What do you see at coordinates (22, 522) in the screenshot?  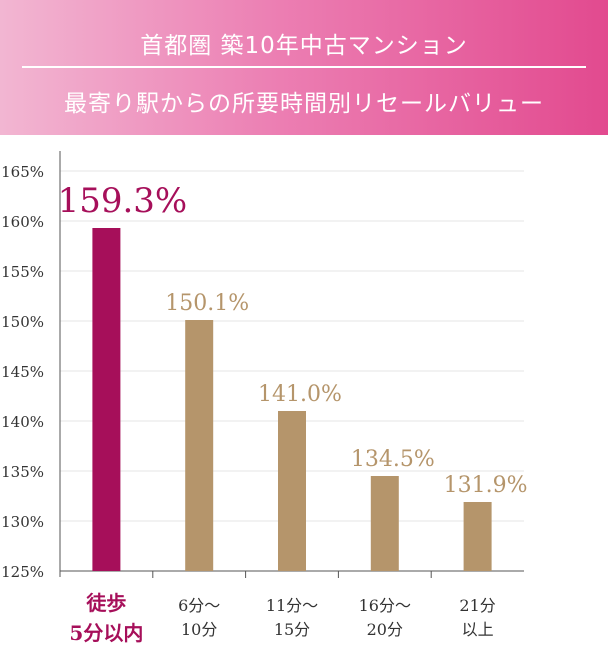 I see `y-tick-label: 130%` at bounding box center [22, 522].